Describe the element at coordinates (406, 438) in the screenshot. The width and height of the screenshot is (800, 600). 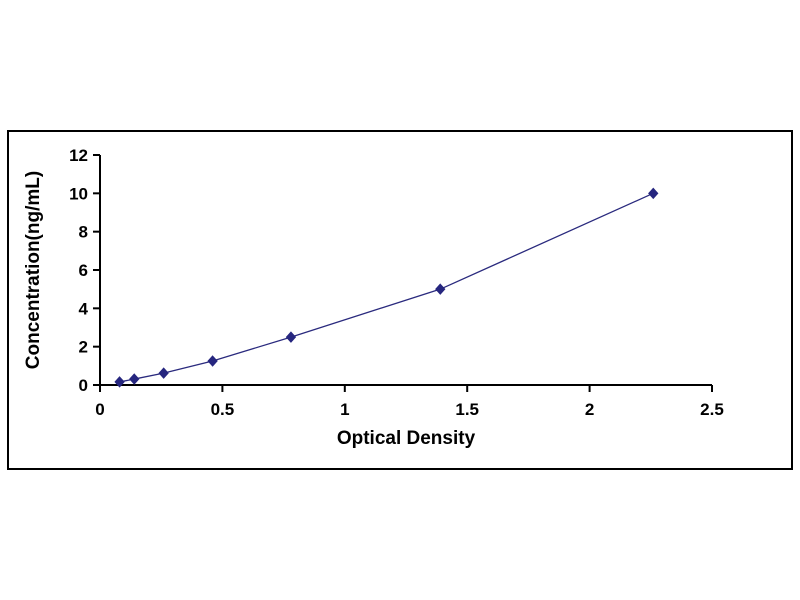
I see `x-axis-title: Optical Density` at that location.